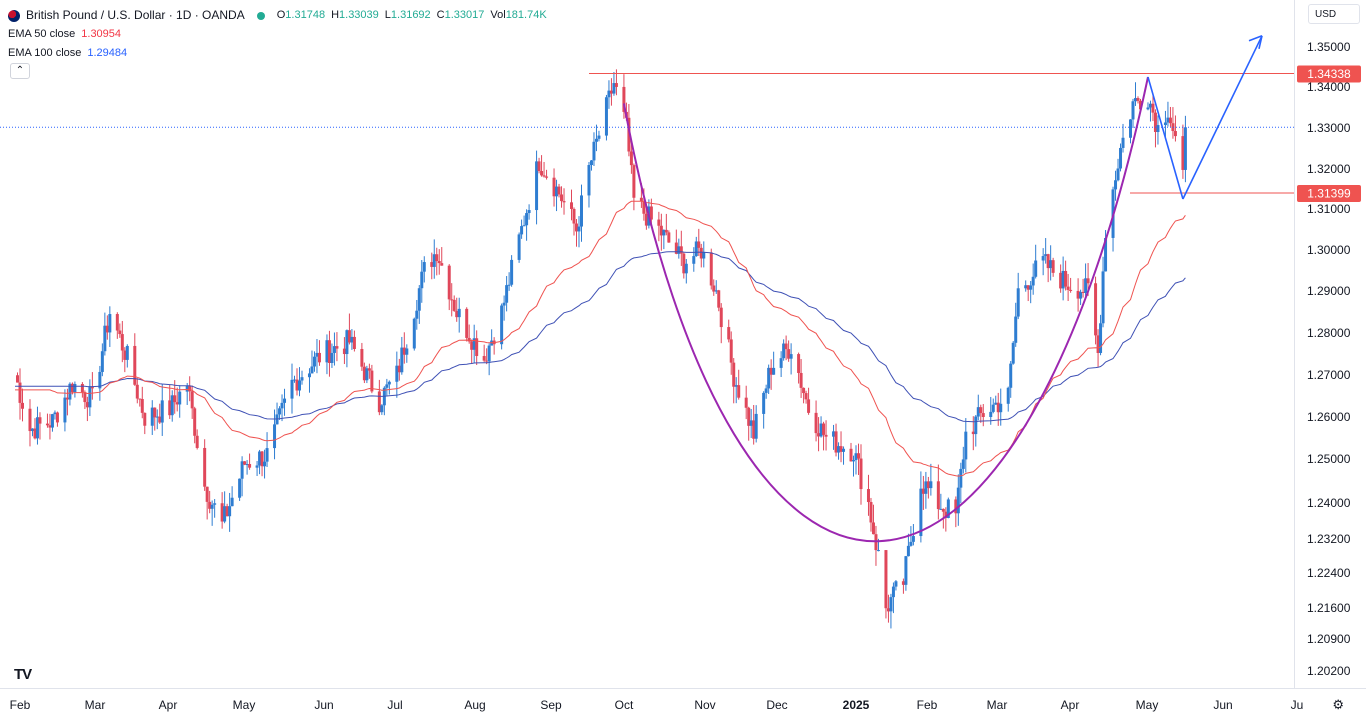  I want to click on x-tick-label: Dec, so click(776, 705).